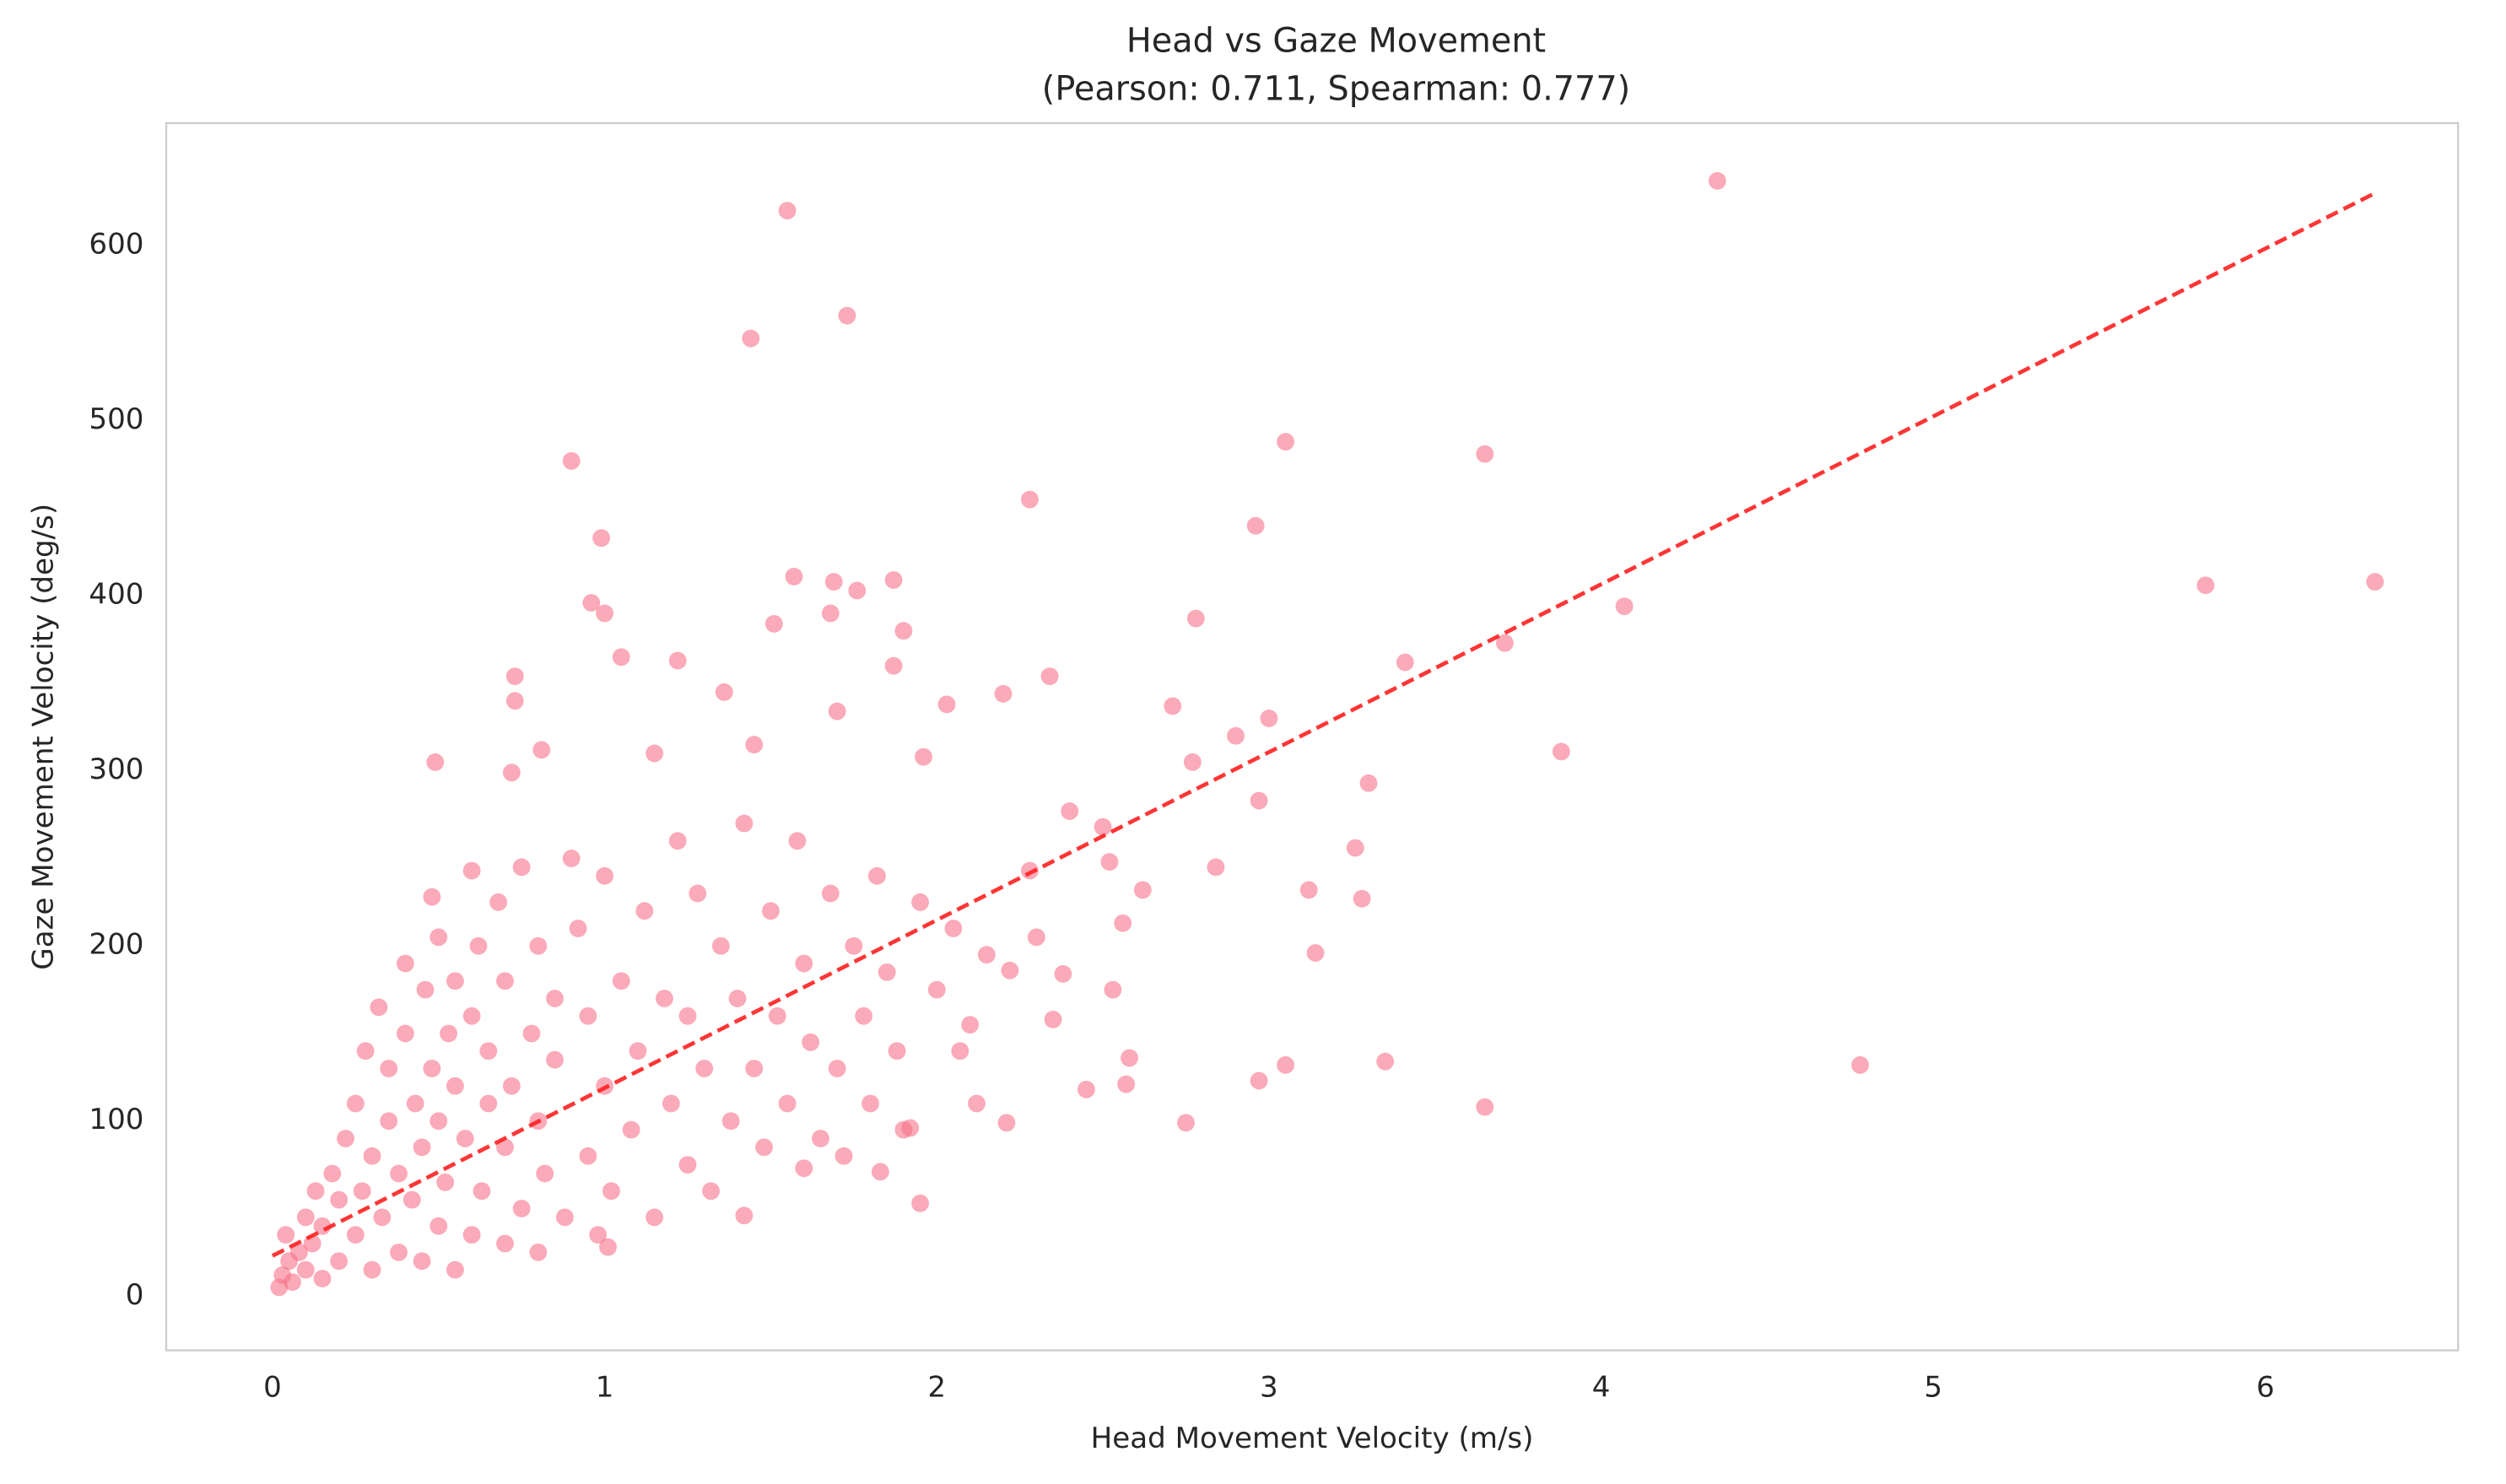 The height and width of the screenshot is (1484, 2506). I want to click on chart-subtitle: (Pearson: 0.711, Spearman: 0.777), so click(1336, 89).